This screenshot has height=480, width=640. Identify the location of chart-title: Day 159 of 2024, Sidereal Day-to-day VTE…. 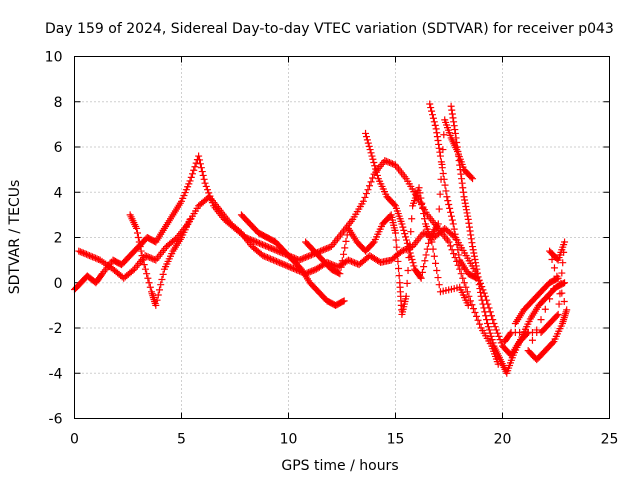
(329, 29).